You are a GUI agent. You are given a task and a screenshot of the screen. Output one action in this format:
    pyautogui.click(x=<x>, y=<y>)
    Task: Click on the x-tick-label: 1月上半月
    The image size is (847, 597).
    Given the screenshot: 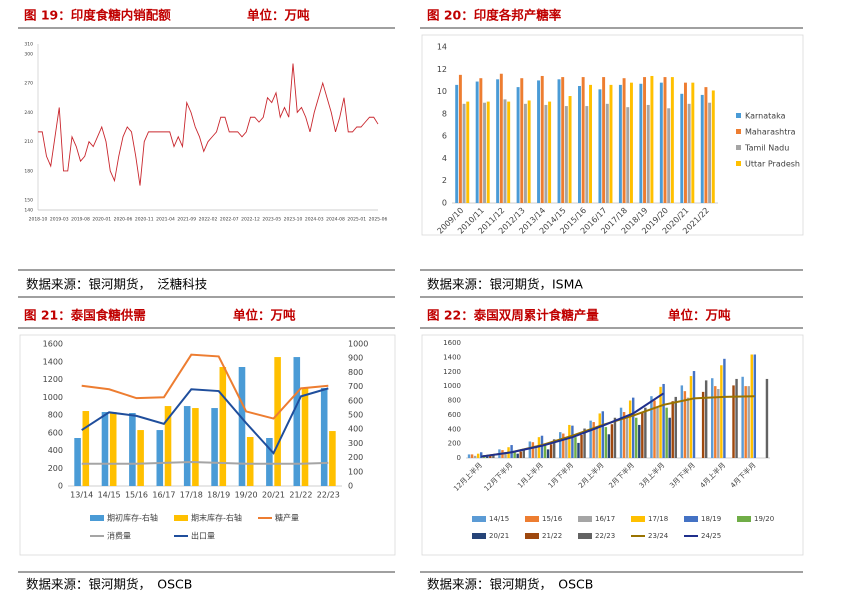 What is the action you would take?
    pyautogui.click(x=530, y=474)
    